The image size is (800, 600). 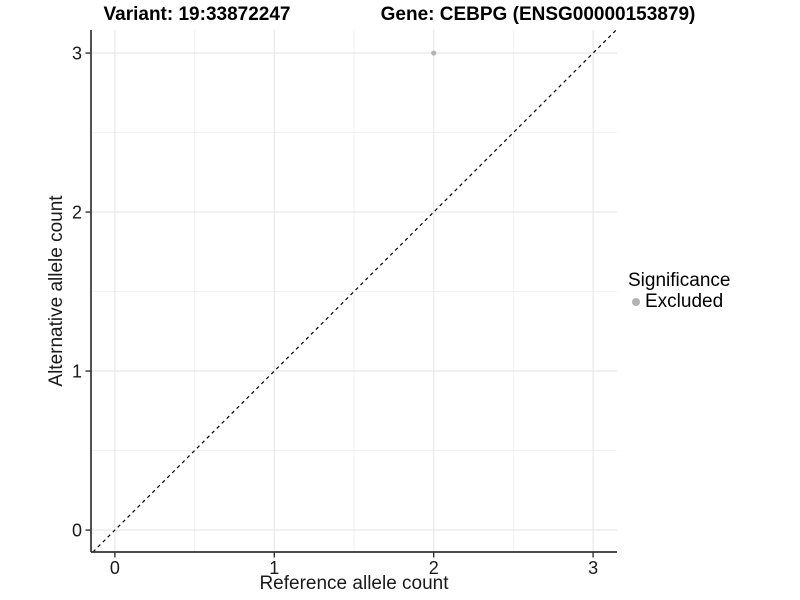 I want to click on x-tick-label: 2, so click(x=434, y=568).